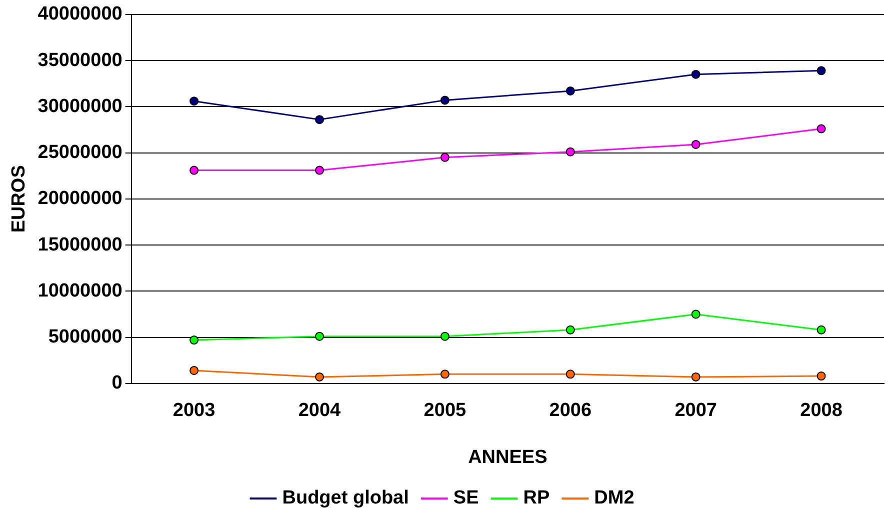 This screenshot has width=890, height=522. I want to click on y-tick-label: 15000000, so click(80, 245).